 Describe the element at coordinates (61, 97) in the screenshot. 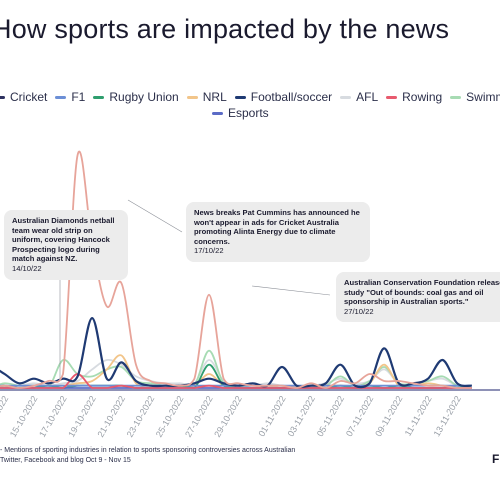

I see `legend-swatch-f1` at that location.